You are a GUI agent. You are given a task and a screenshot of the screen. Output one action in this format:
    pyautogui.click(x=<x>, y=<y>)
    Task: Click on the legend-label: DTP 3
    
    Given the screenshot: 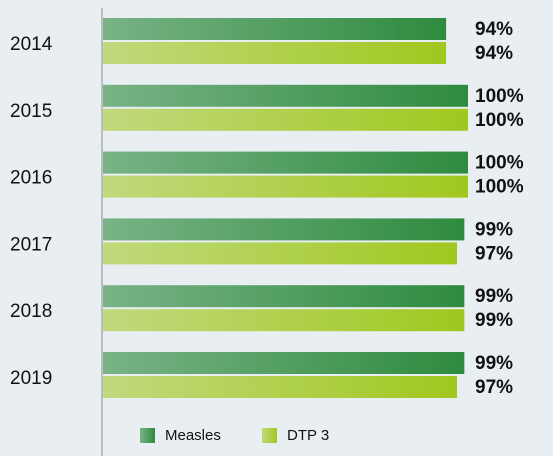 What is the action you would take?
    pyautogui.click(x=308, y=435)
    